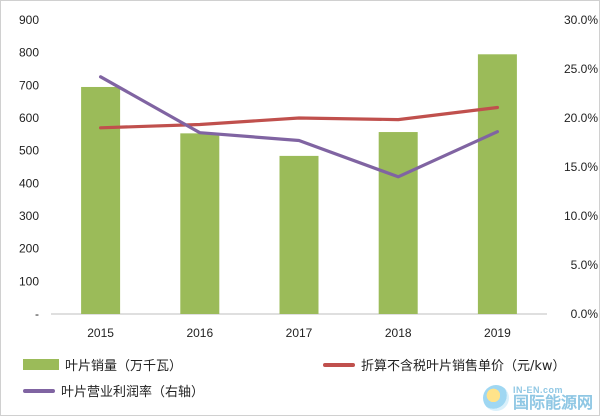 Image resolution: width=600 pixels, height=416 pixels. What do you see at coordinates (199, 333) in the screenshot?
I see `x-tick-label: 2016` at bounding box center [199, 333].